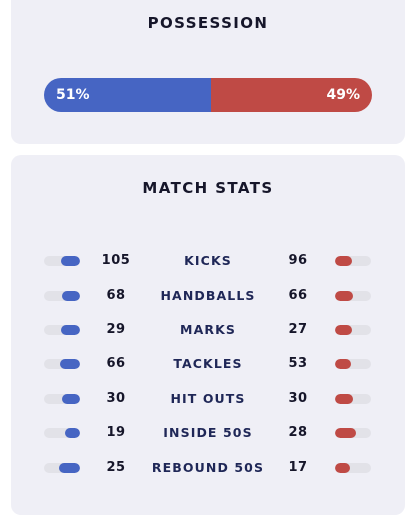 This screenshot has width=416, height=515. I want to click on stat-row-kicks: 105 KICKS 96, so click(208, 261).